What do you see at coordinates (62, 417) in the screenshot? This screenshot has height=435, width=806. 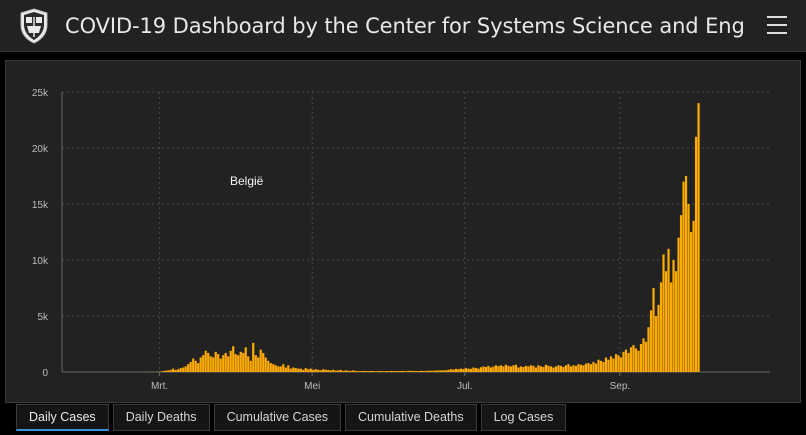 I see `tab-daily-cases: Daily Cases` at bounding box center [62, 417].